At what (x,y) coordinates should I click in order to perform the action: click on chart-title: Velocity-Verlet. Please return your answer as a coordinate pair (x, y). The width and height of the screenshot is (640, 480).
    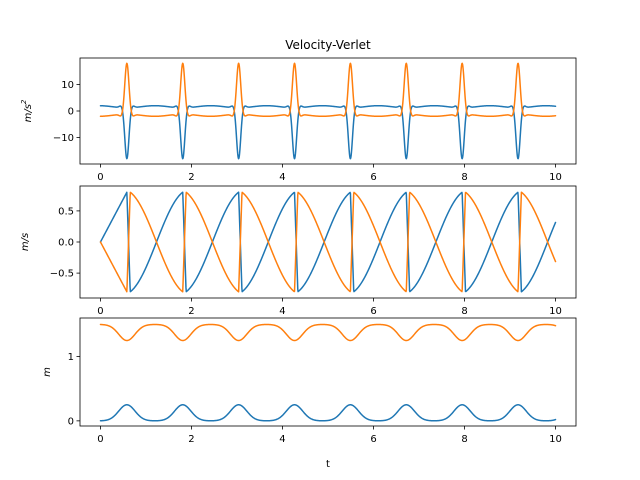
    Looking at the image, I should click on (328, 45).